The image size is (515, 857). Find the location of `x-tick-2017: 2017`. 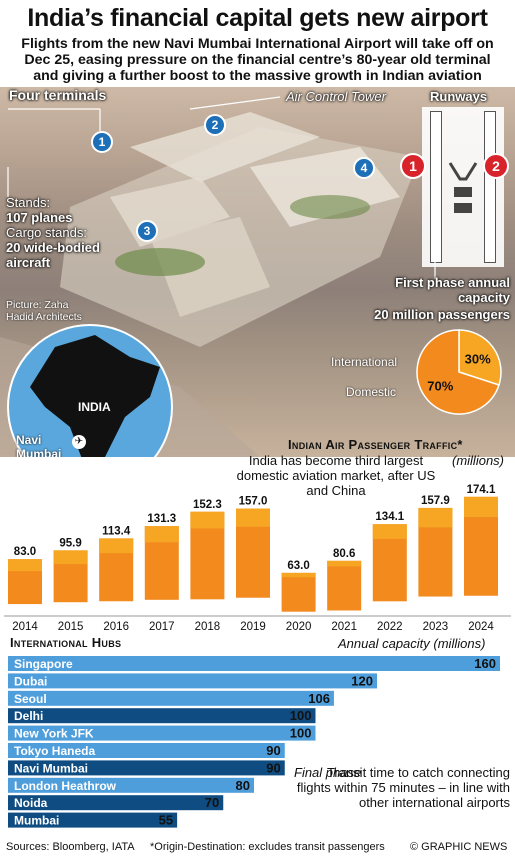

x-tick-2017: 2017 is located at coordinates (162, 625).